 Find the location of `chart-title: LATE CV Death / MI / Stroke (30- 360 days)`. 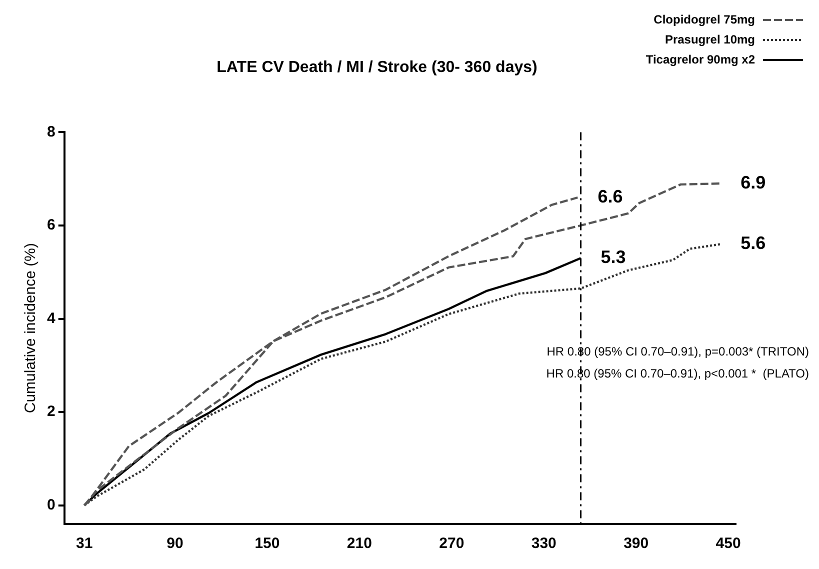

chart-title: LATE CV Death / MI / Stroke (30- 360 days) is located at coordinates (377, 67).